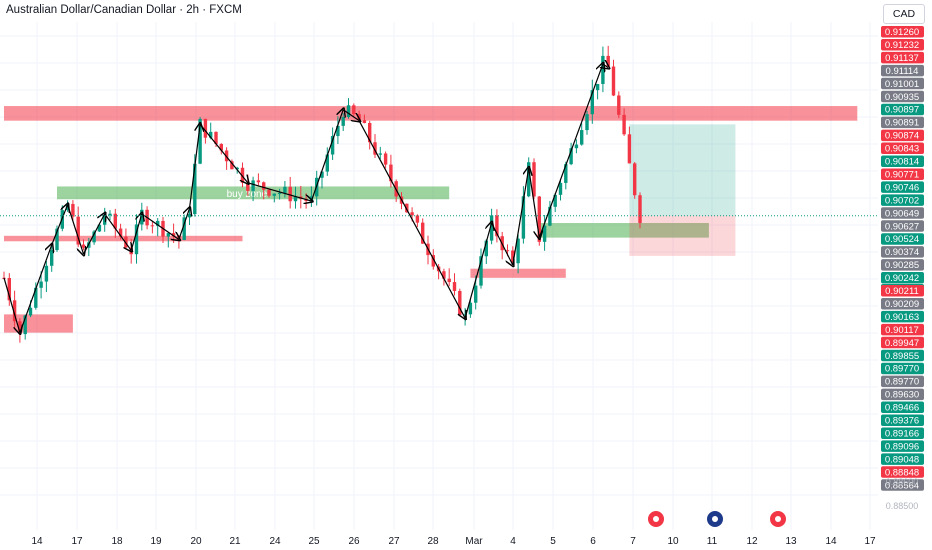 The height and width of the screenshot is (550, 932). I want to click on x-tick-label: 10, so click(673, 541).